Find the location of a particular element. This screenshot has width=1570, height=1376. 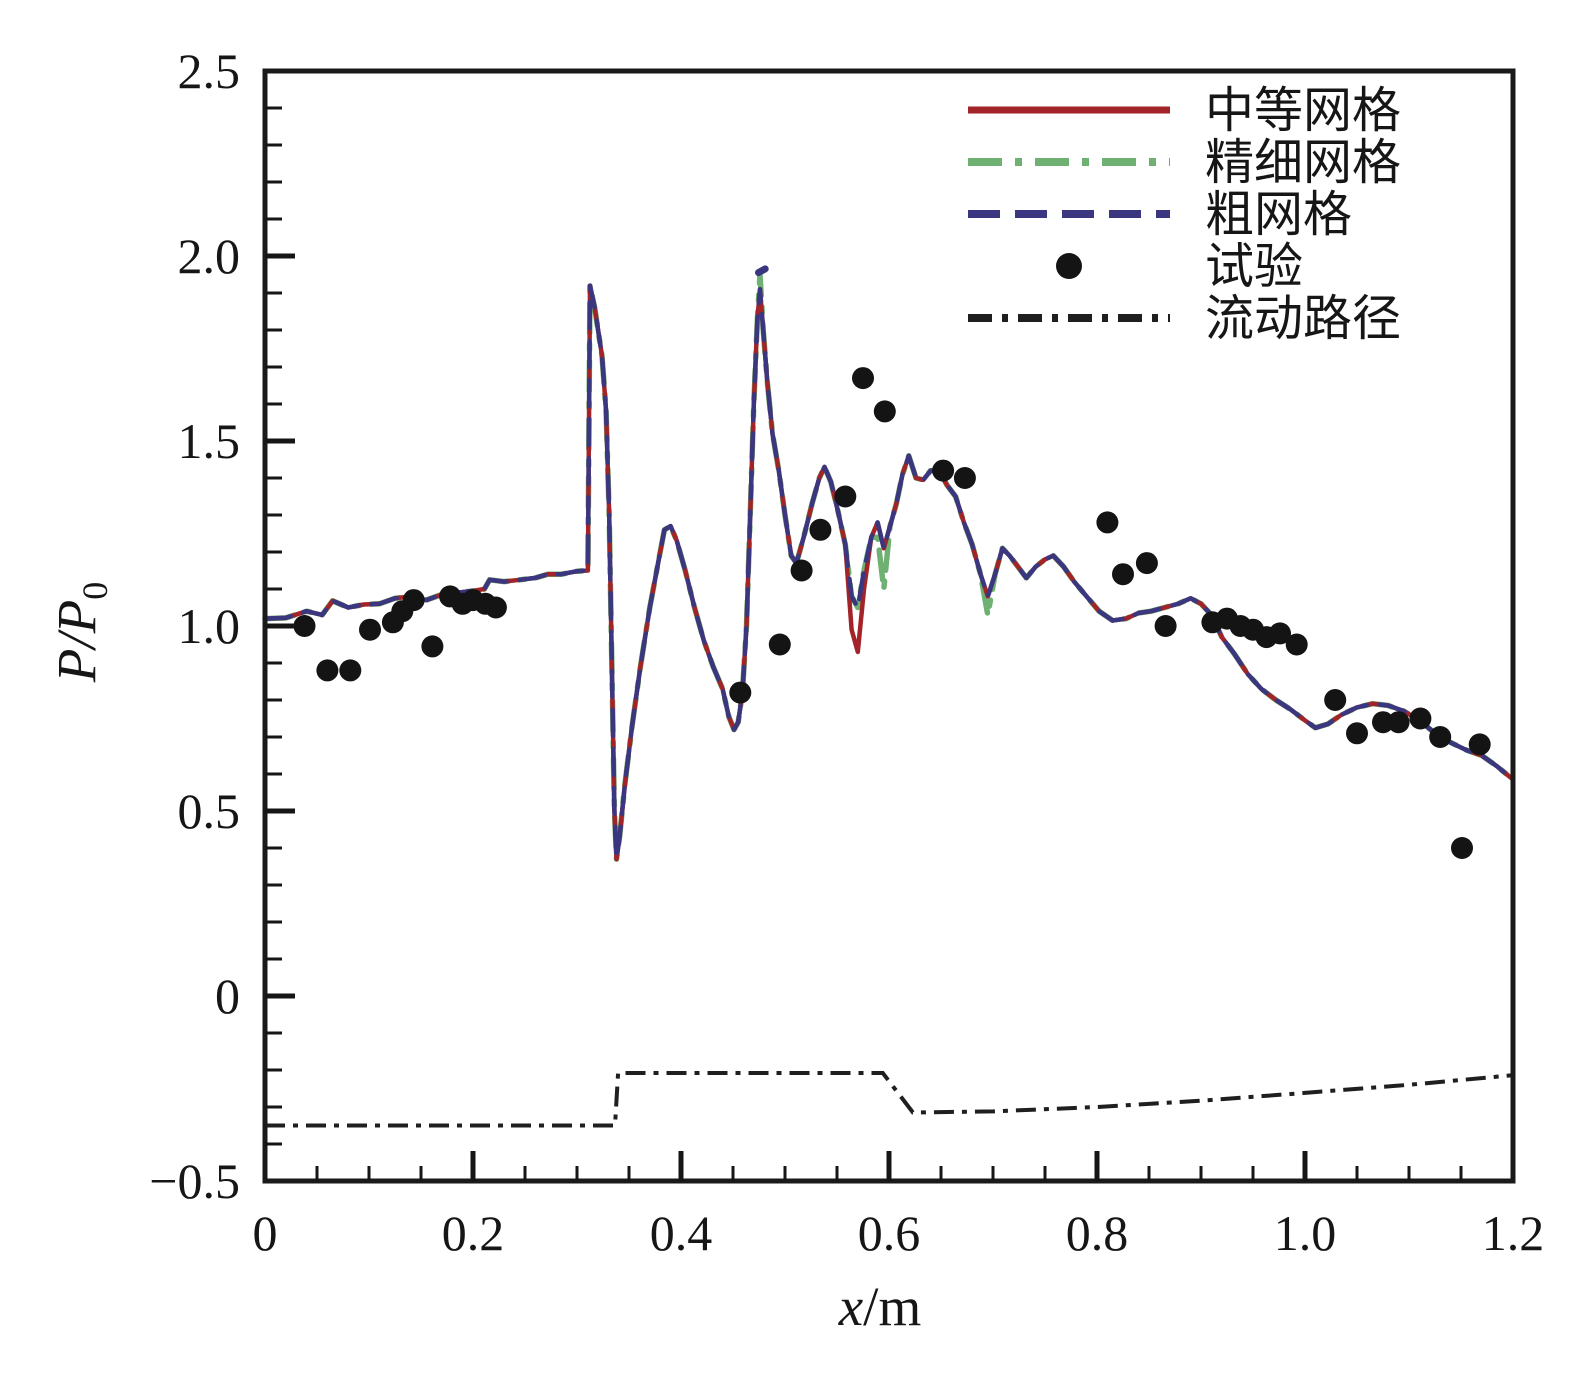

legend-label: 精细网格 is located at coordinates (1303, 162).